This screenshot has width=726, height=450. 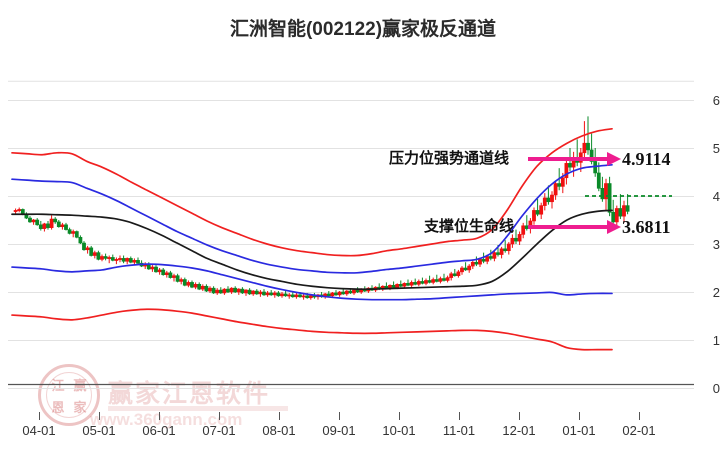 I want to click on x-axis-tick: 04-01, so click(x=39, y=430).